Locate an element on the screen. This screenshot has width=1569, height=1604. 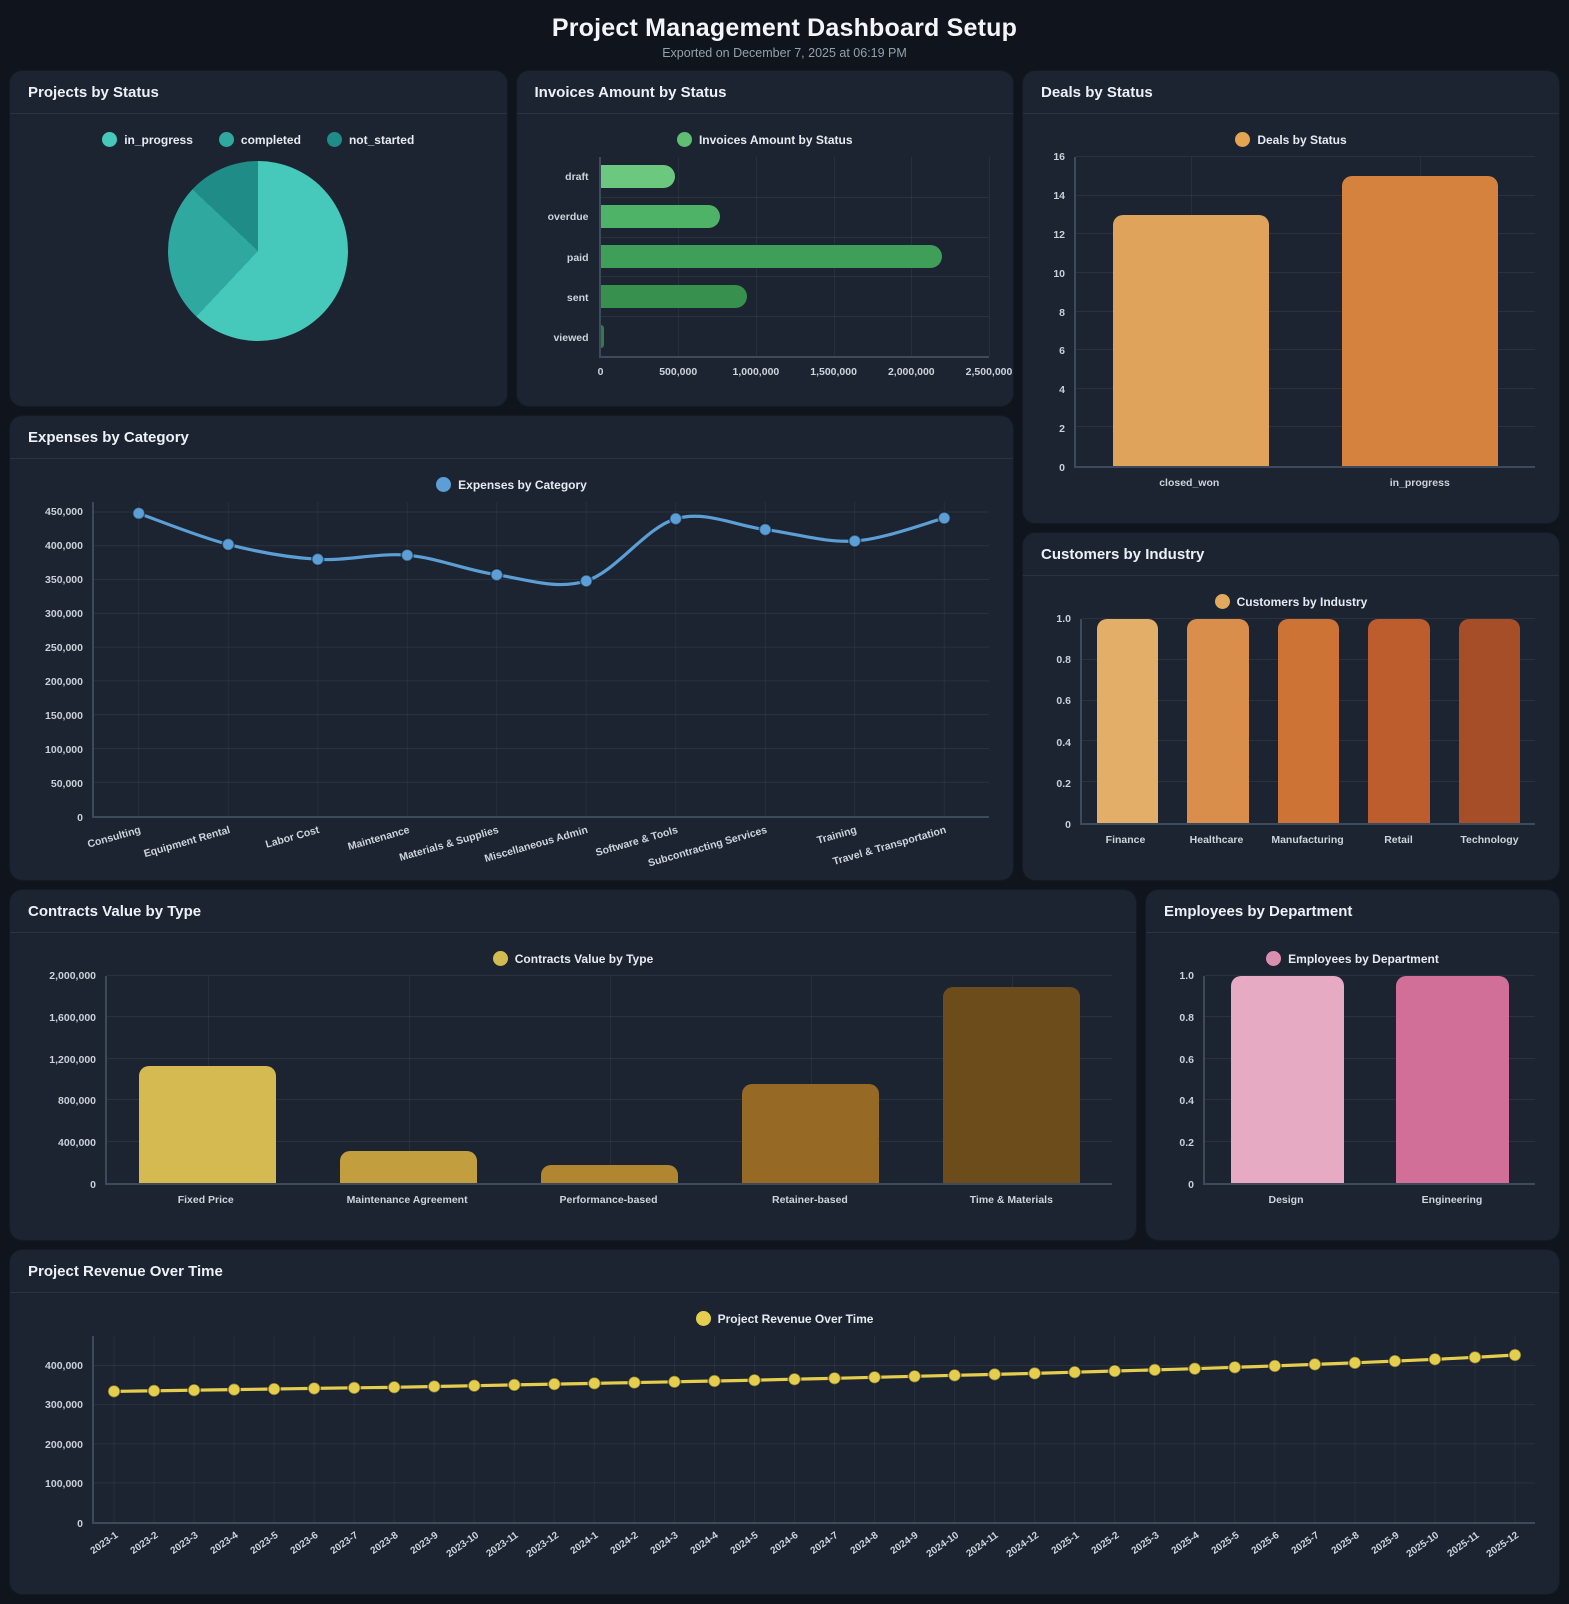
y-tick-label: 1.0 is located at coordinates (1186, 976).